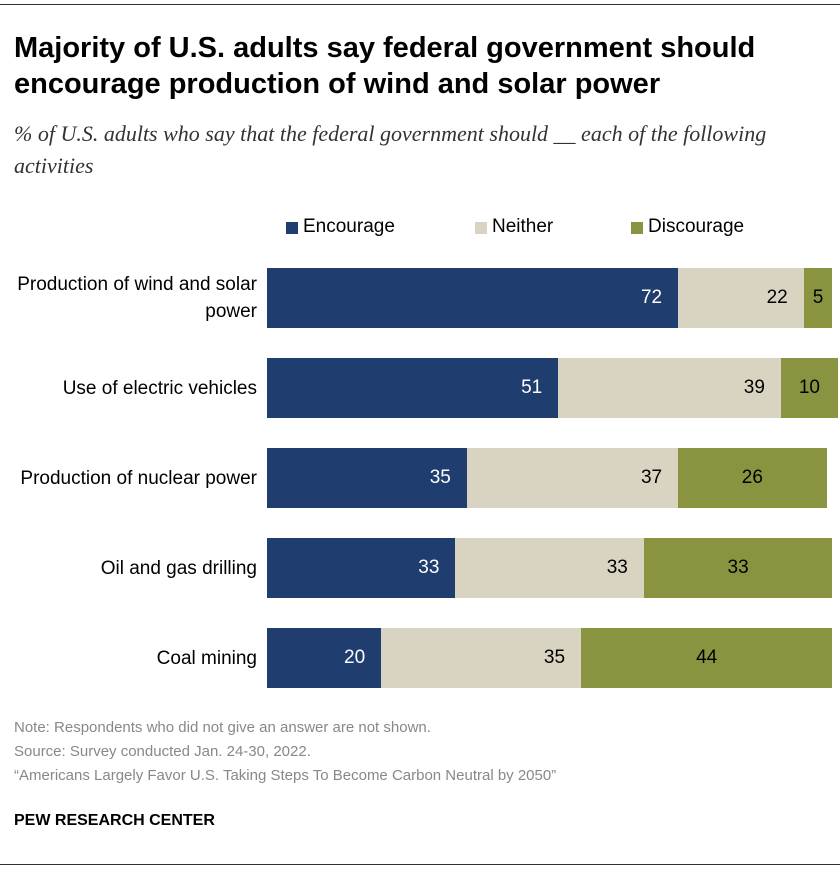  I want to click on legend-label: Encourage, so click(349, 226).